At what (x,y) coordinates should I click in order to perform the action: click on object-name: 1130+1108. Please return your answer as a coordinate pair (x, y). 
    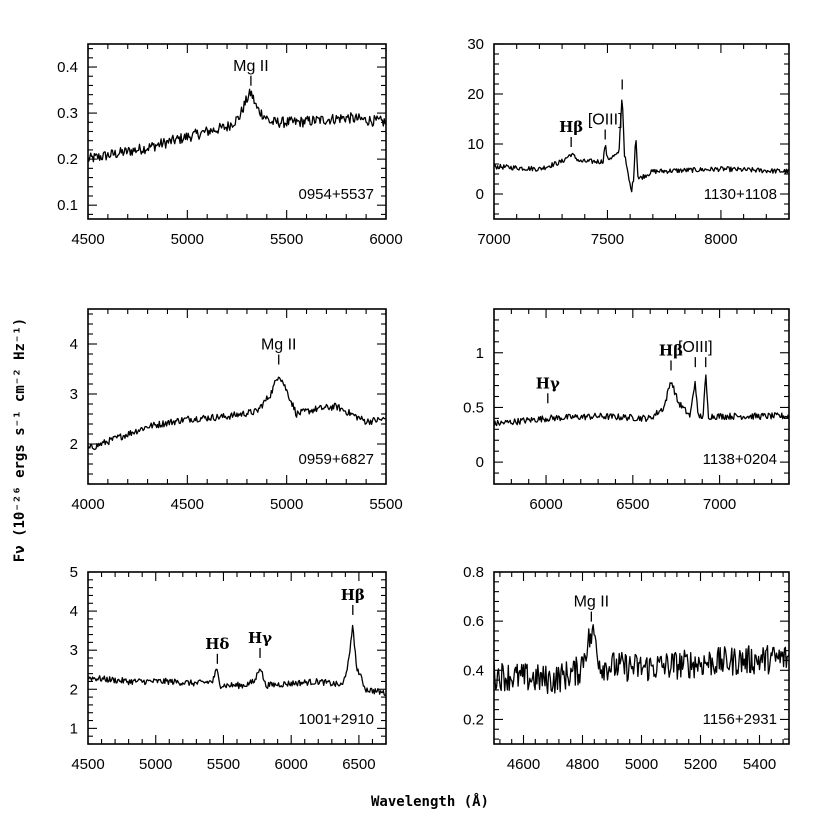
    Looking at the image, I should click on (740, 194).